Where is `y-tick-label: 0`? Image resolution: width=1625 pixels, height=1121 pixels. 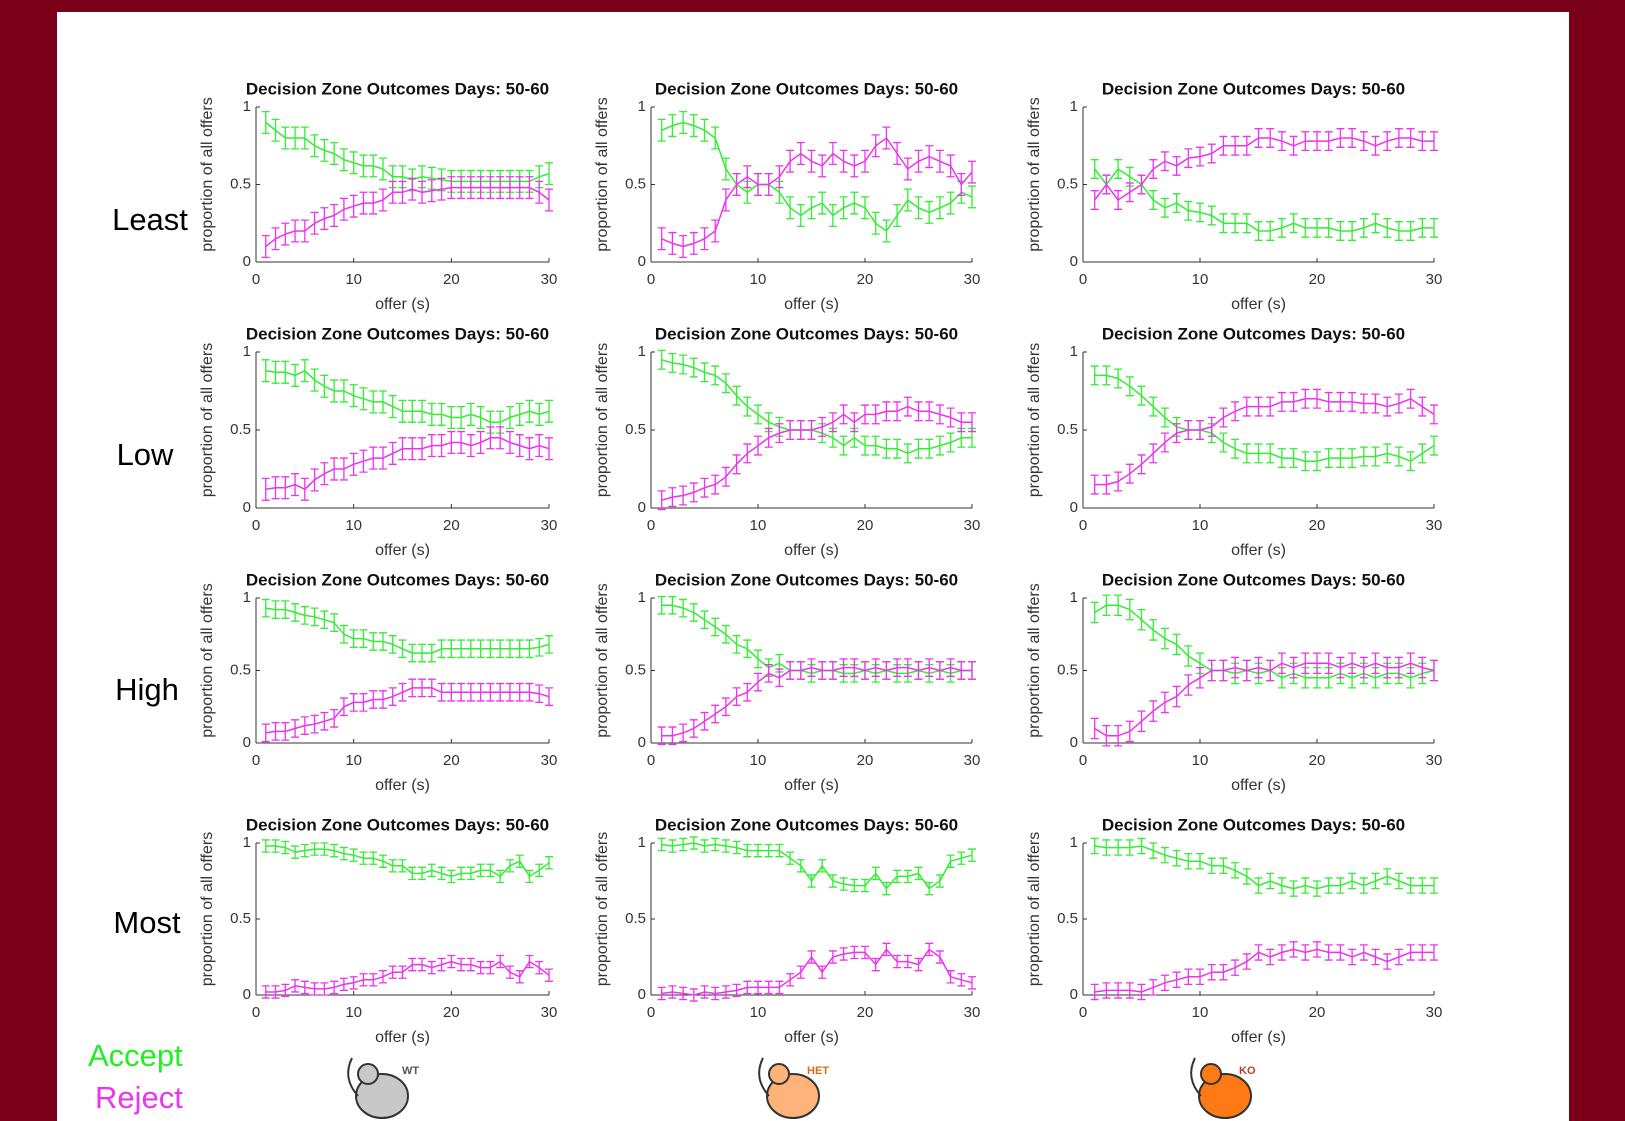 y-tick-label: 0 is located at coordinates (1074, 261).